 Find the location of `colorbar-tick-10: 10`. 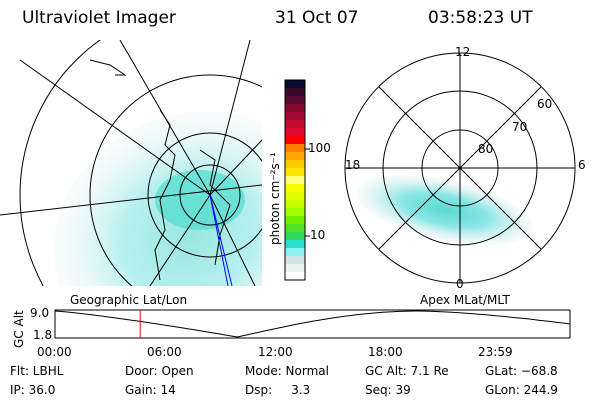

colorbar-tick-10: 10 is located at coordinates (318, 235).